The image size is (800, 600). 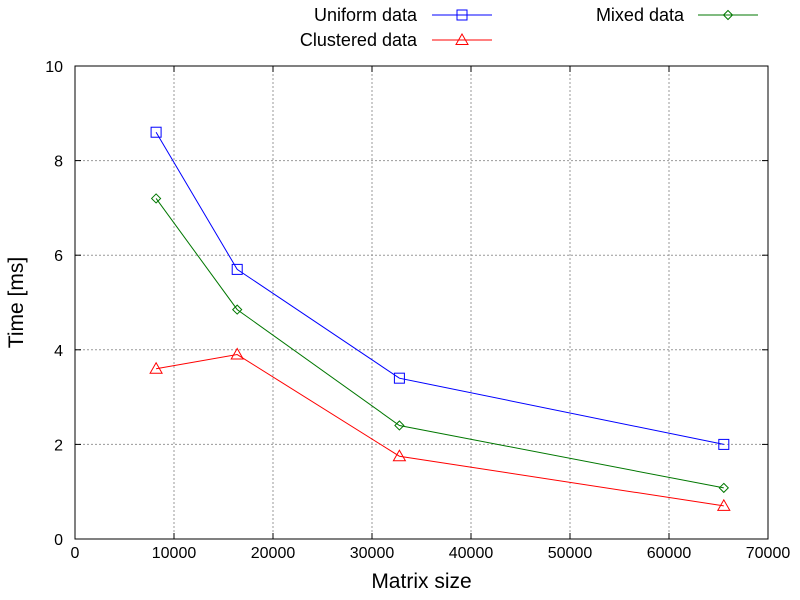 I want to click on x-tick-label: 40000, so click(x=471, y=553).